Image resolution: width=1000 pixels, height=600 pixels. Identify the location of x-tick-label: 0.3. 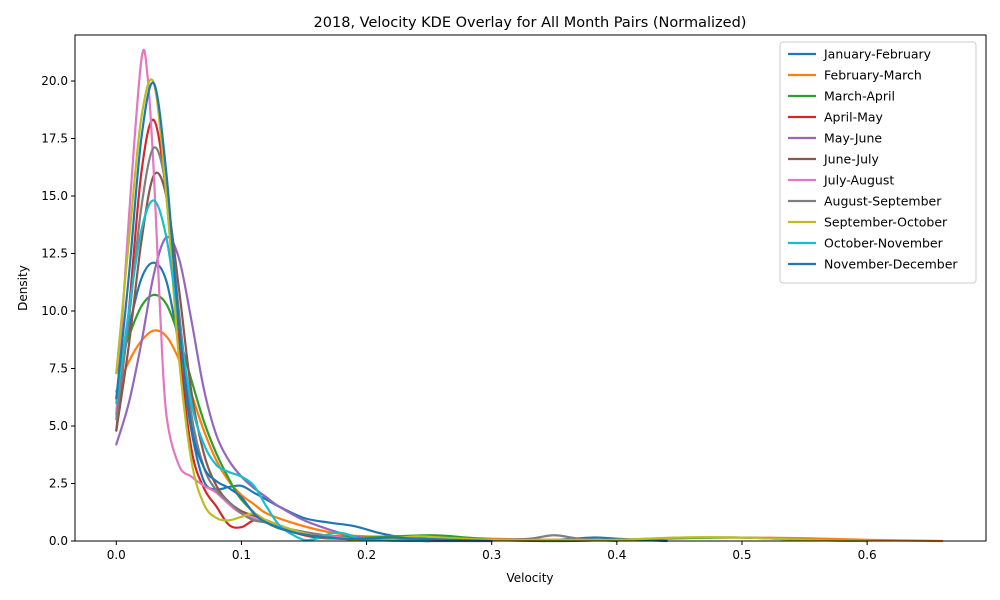
(491, 555).